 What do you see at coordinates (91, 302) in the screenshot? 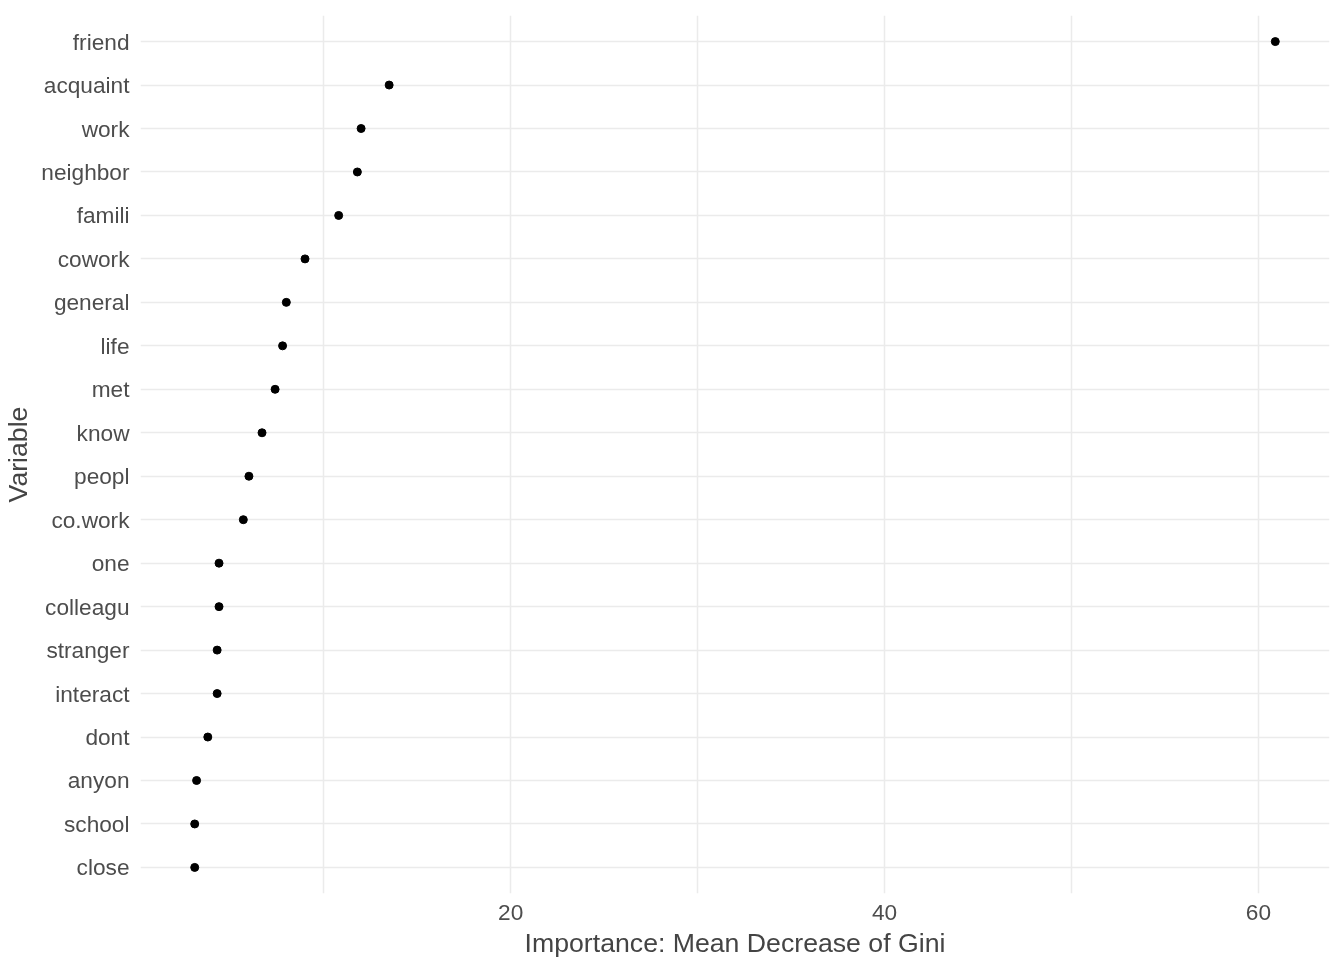
I see `y-tick-label: general` at bounding box center [91, 302].